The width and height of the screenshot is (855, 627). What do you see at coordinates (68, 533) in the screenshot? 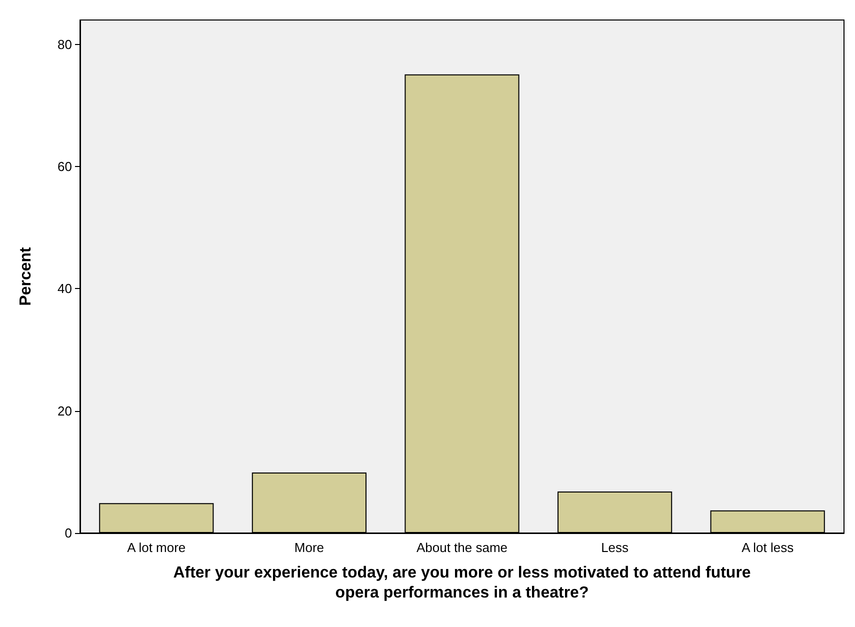
I see `y-tick-label: 0` at bounding box center [68, 533].